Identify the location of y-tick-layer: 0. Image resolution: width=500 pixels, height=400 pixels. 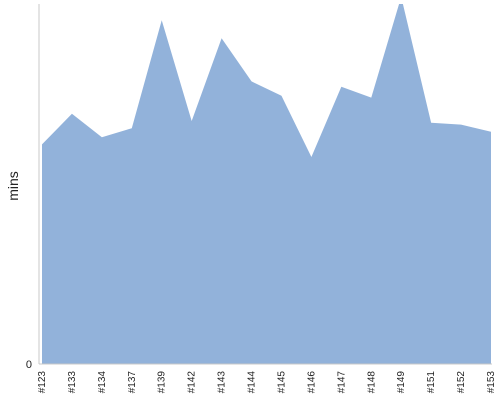
(29, 365).